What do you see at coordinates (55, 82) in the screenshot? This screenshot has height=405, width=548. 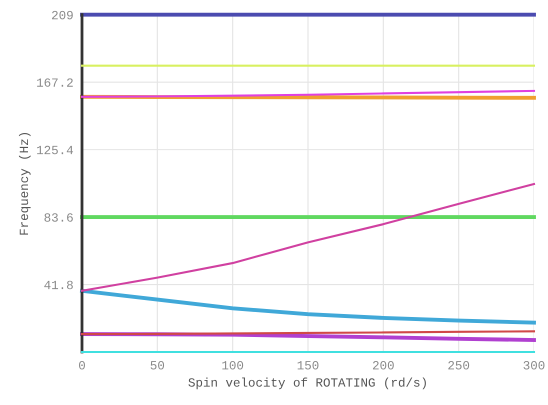 I see `y-tick-label: 167.2` at bounding box center [55, 82].